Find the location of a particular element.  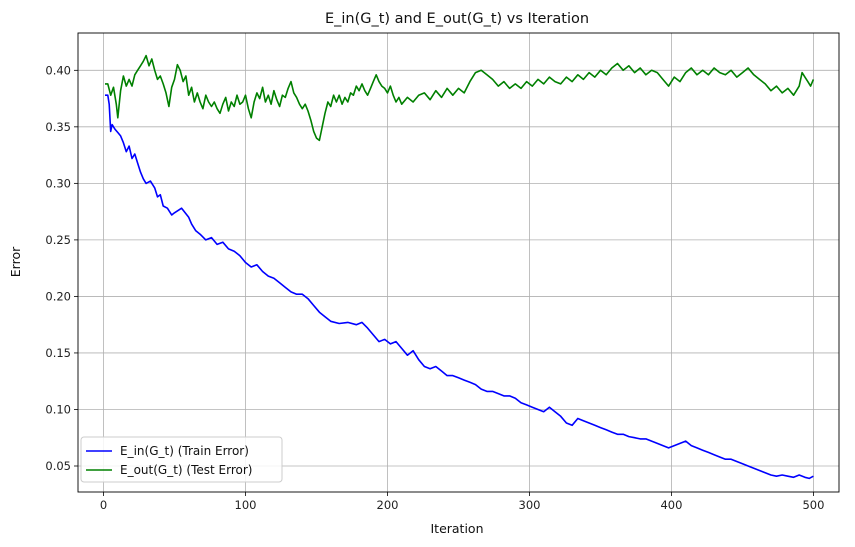

x-tick-label: 400 is located at coordinates (671, 505).